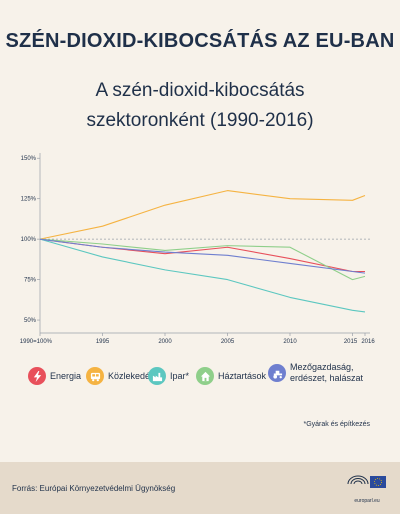 This screenshot has width=400, height=514. I want to click on x-tick-label: 2000, so click(165, 342).